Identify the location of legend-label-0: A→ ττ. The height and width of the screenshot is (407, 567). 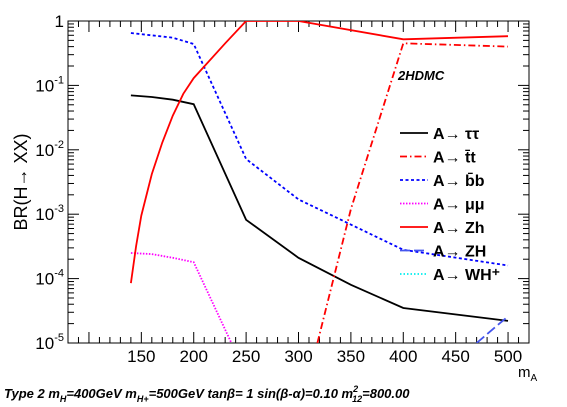
(456, 134).